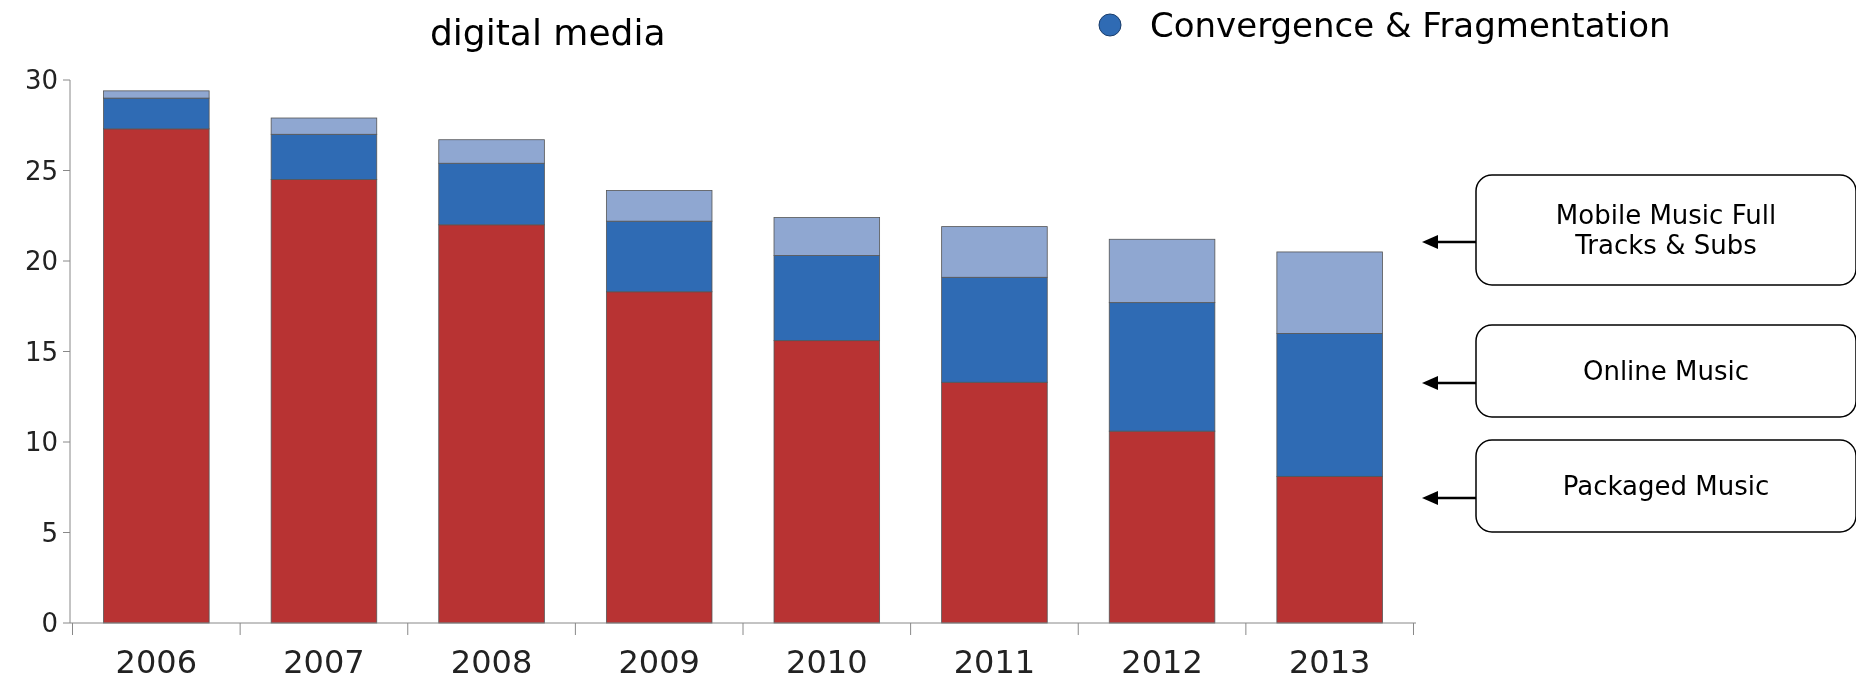 This screenshot has height=693, width=1856. What do you see at coordinates (1666, 371) in the screenshot?
I see `text: Online Music` at bounding box center [1666, 371].